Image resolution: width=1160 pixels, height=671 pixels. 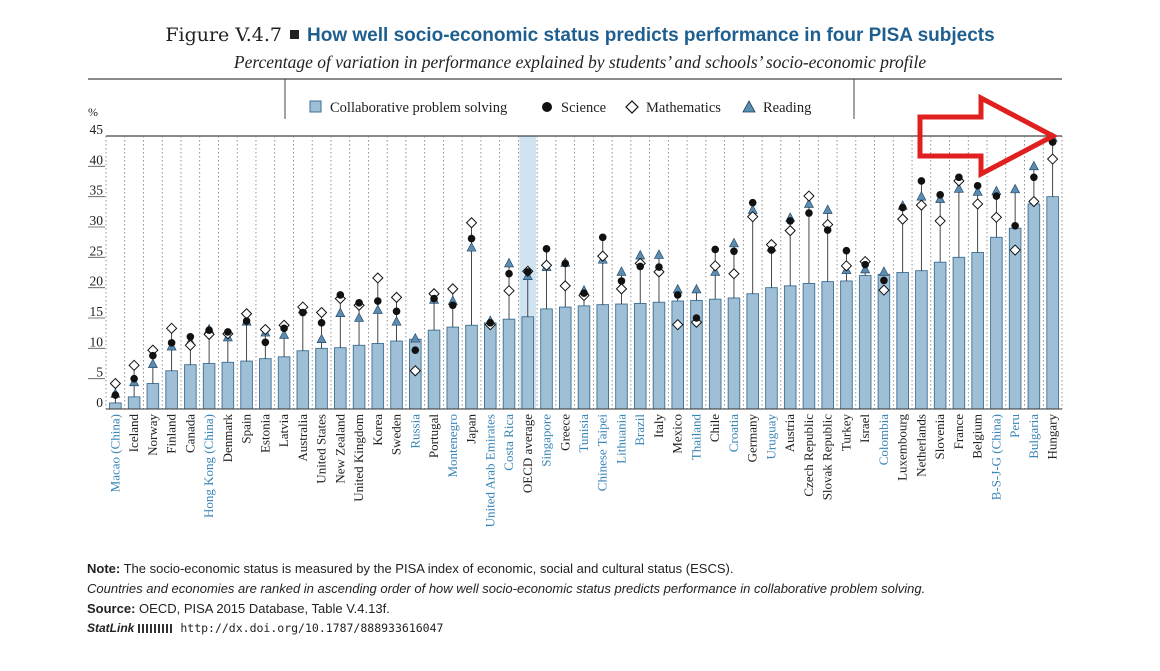 I want to click on note-label: Note:, so click(x=104, y=568).